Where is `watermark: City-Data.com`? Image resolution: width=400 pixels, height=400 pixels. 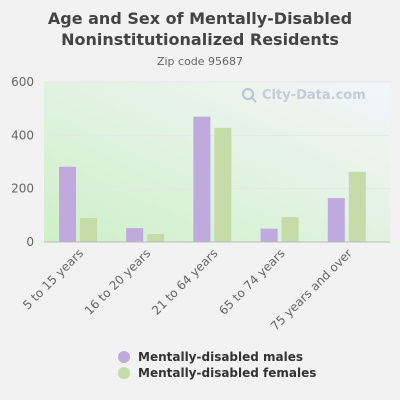
watermark: City-Data.com is located at coordinates (304, 95).